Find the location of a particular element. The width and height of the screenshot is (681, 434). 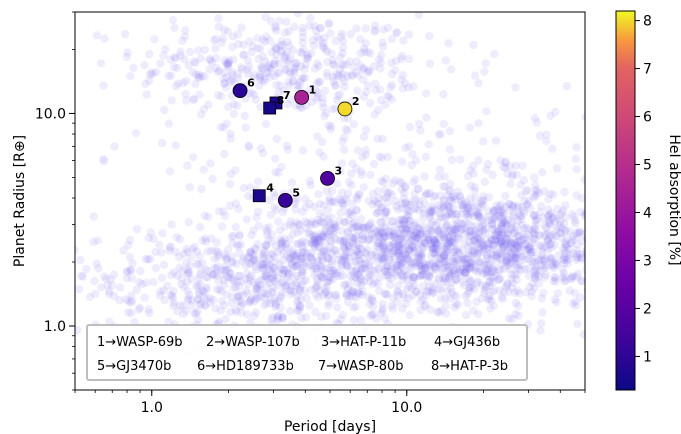

colorbar-tick-label: 2 is located at coordinates (647, 309).